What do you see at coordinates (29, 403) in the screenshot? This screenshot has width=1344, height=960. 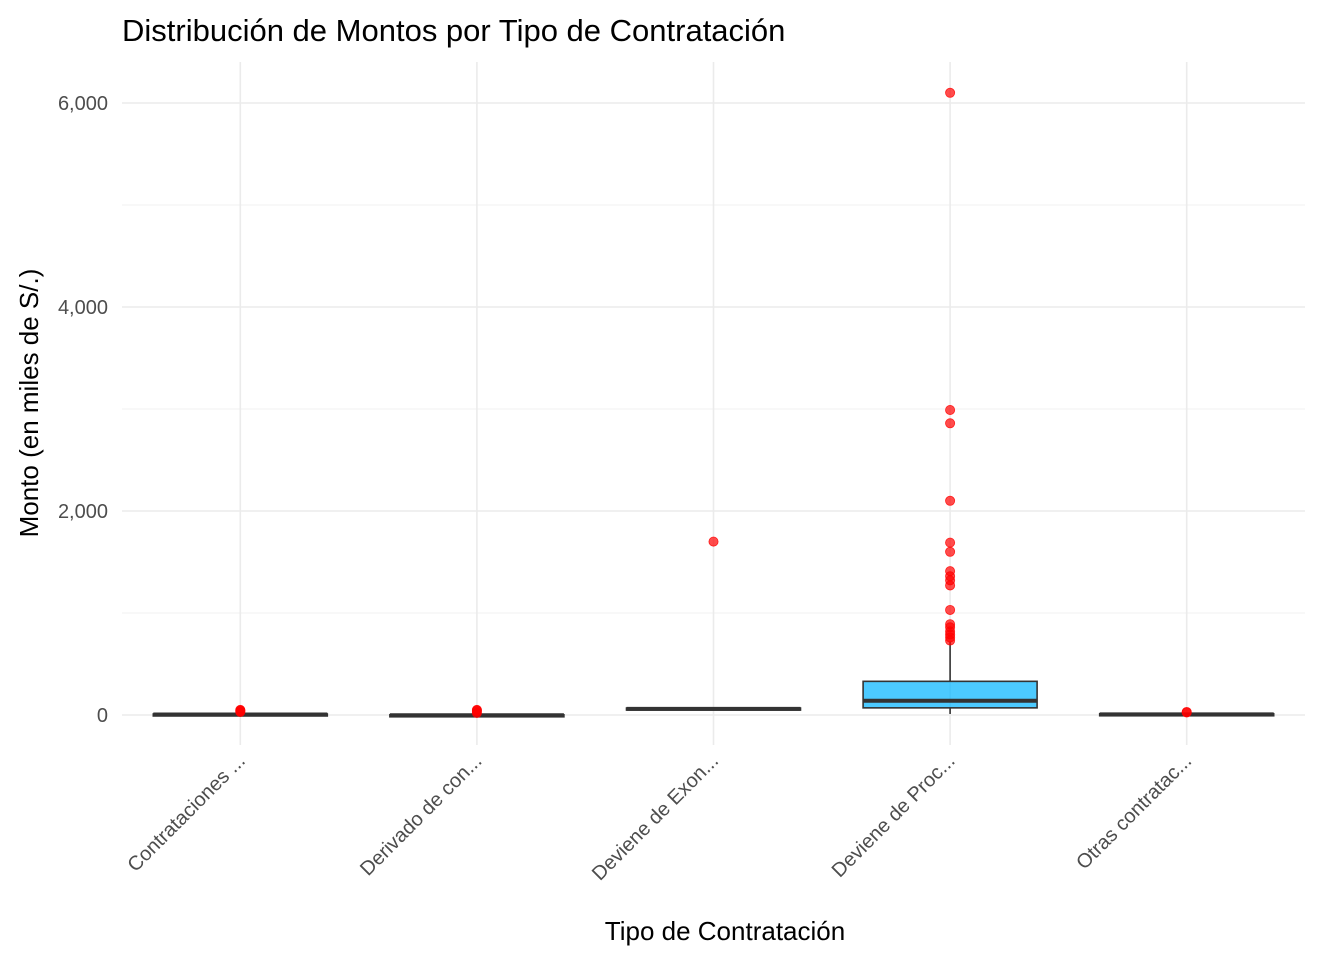 I see `y-axis-title: Monto (en miles de S/.)` at bounding box center [29, 403].